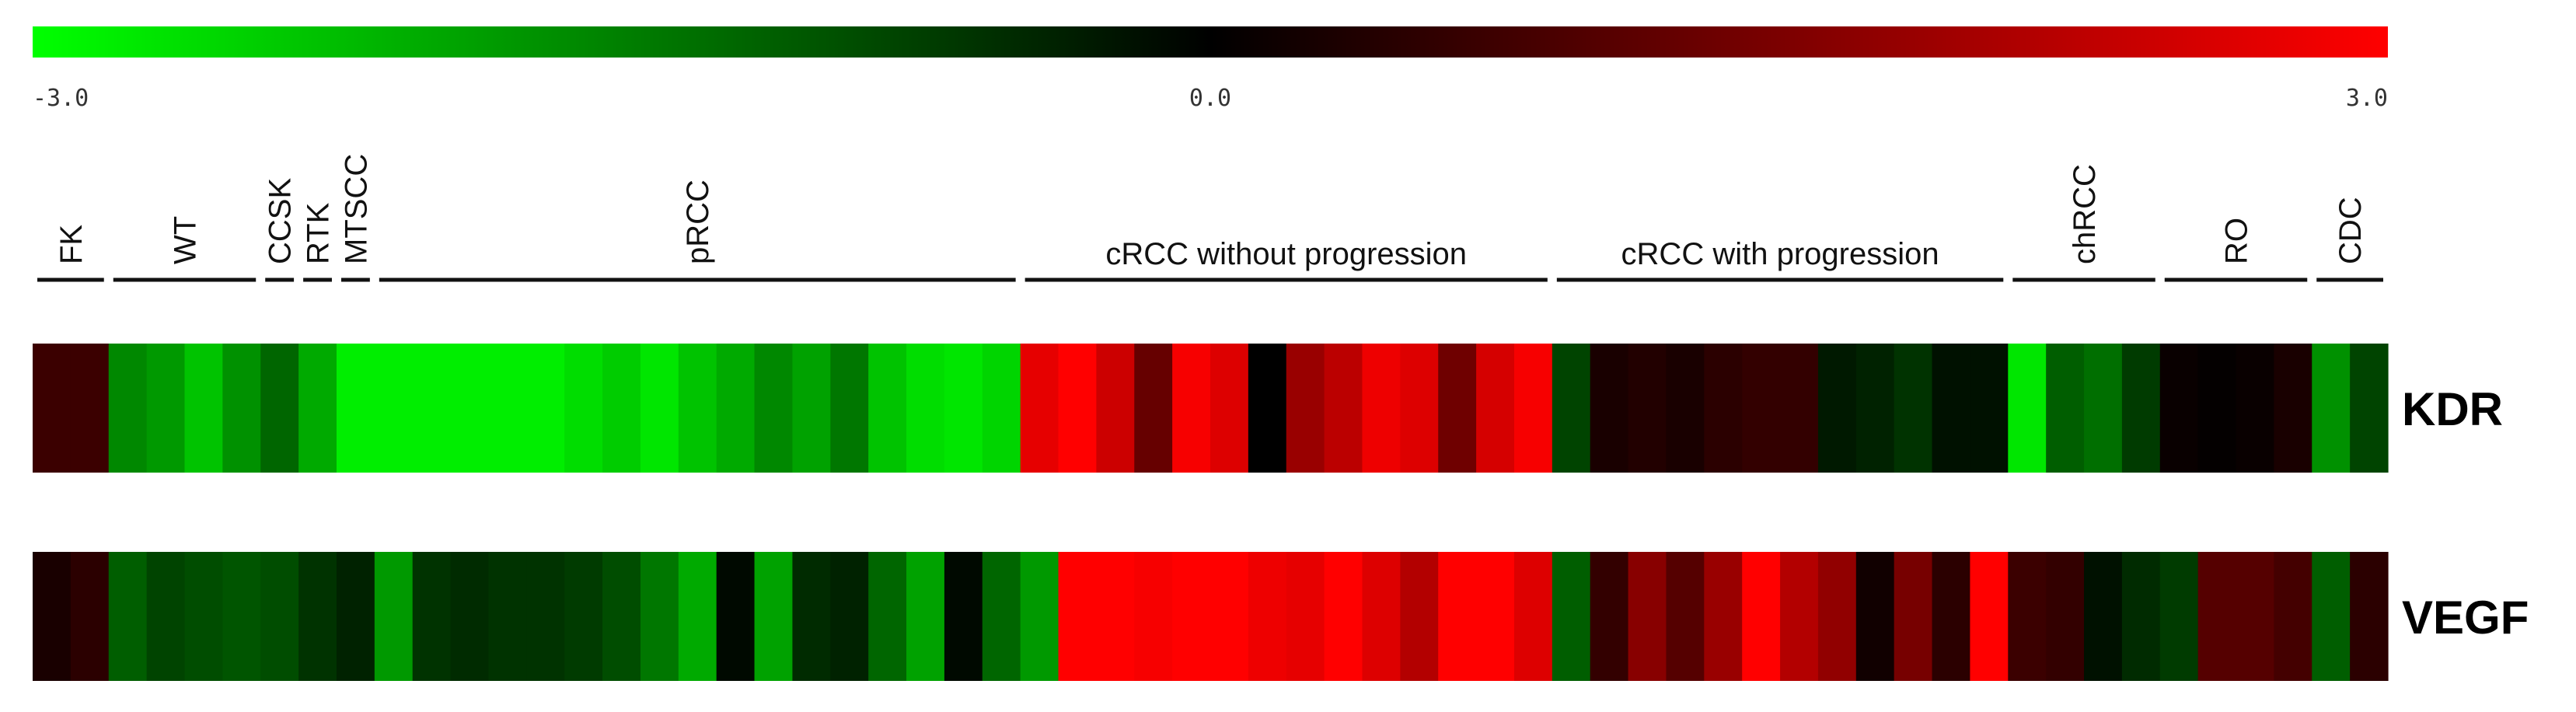 The width and height of the screenshot is (2576, 712). I want to click on group-label: MTSCC, so click(356, 209).